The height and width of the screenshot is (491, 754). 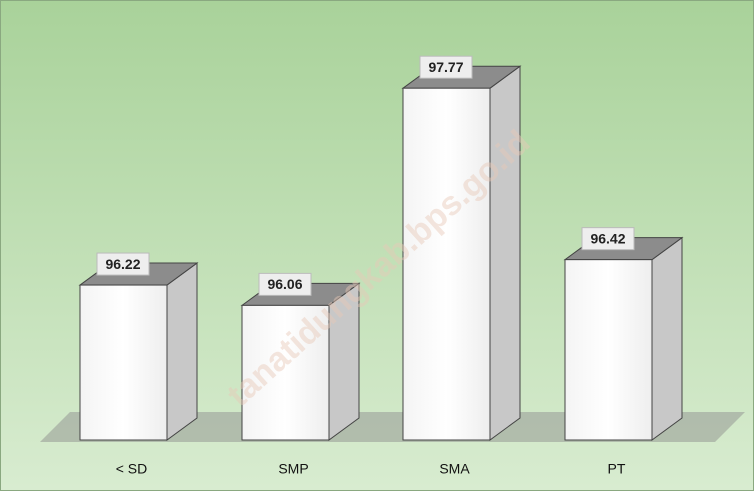 What do you see at coordinates (454, 469) in the screenshot?
I see `x-tick-label: SMA` at bounding box center [454, 469].